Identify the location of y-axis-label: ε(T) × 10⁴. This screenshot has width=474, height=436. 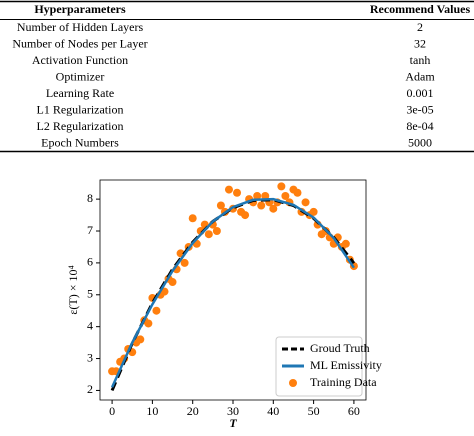
(73, 289).